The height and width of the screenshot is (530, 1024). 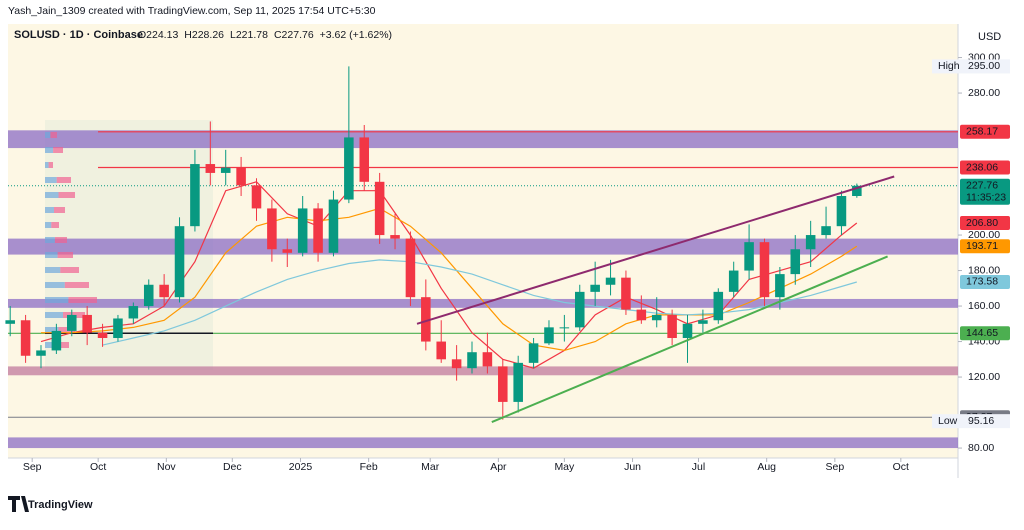 I want to click on brand: TradingView, so click(x=60, y=505).